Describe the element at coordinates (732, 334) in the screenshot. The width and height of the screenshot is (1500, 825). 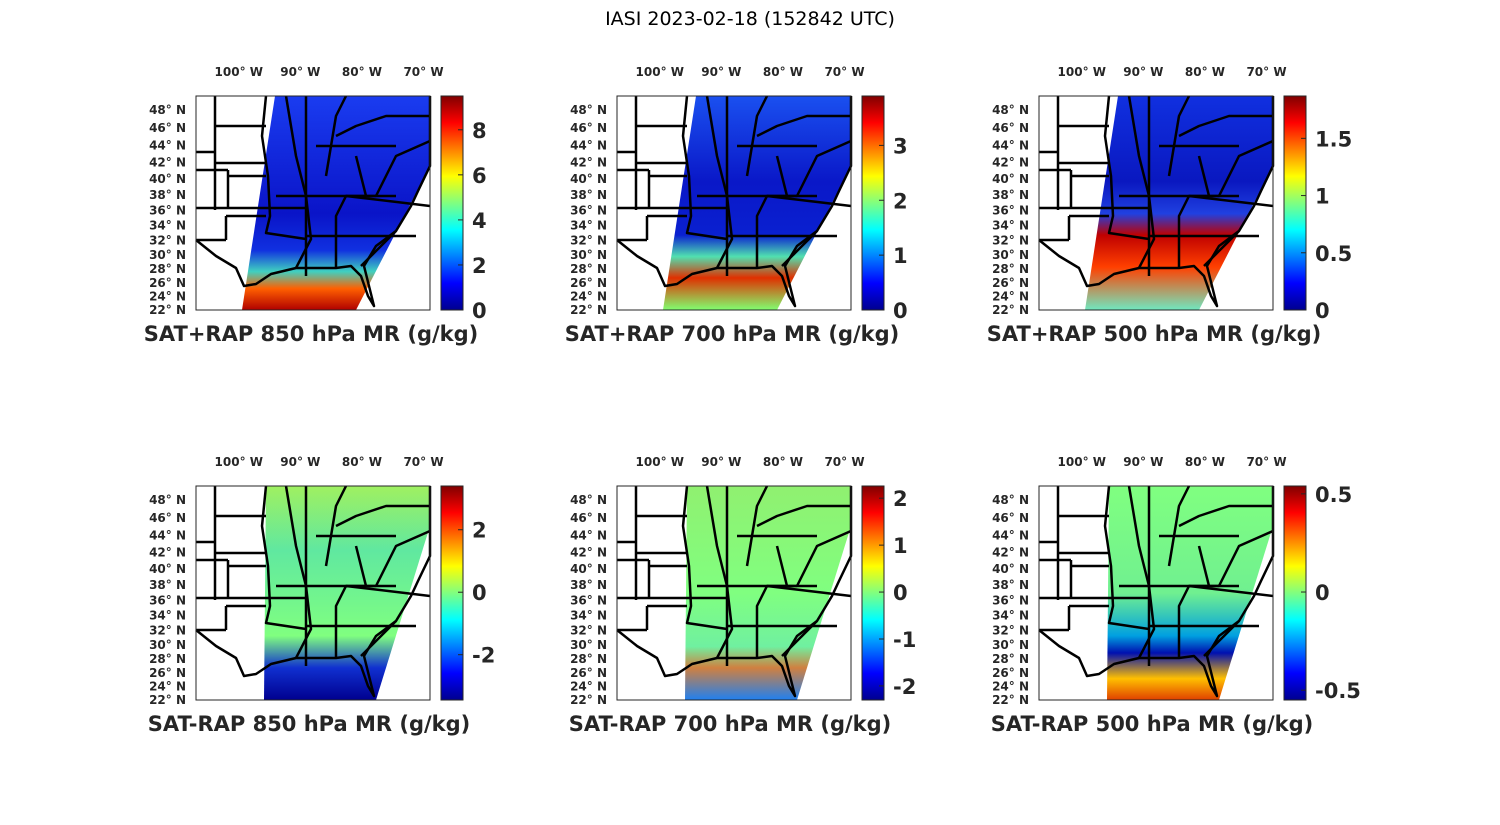
I see `panel-title: SAT+RAP 700 hPa MR (g/kg)` at that location.